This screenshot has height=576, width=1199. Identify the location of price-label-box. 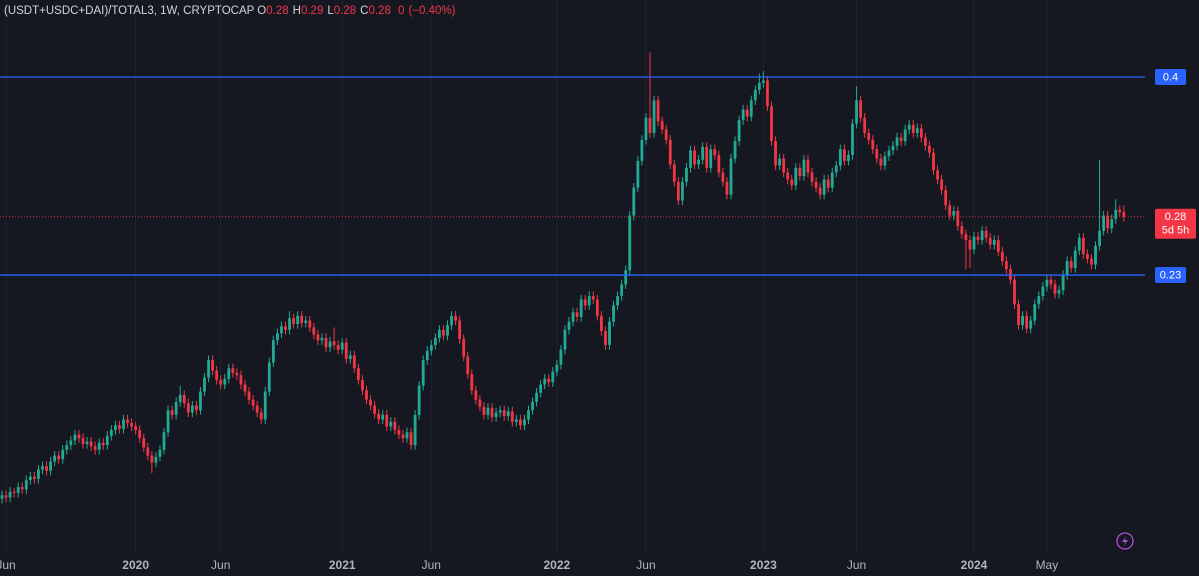
(1170, 77).